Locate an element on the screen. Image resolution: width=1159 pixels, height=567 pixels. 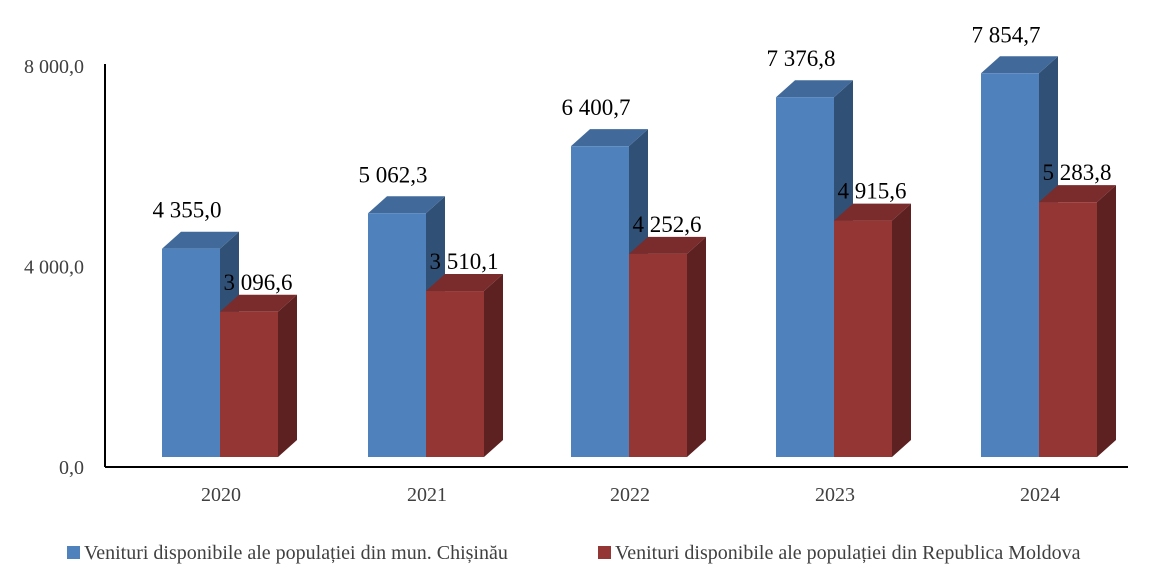
y-tick-label: 4 000,0 is located at coordinates (54, 268).